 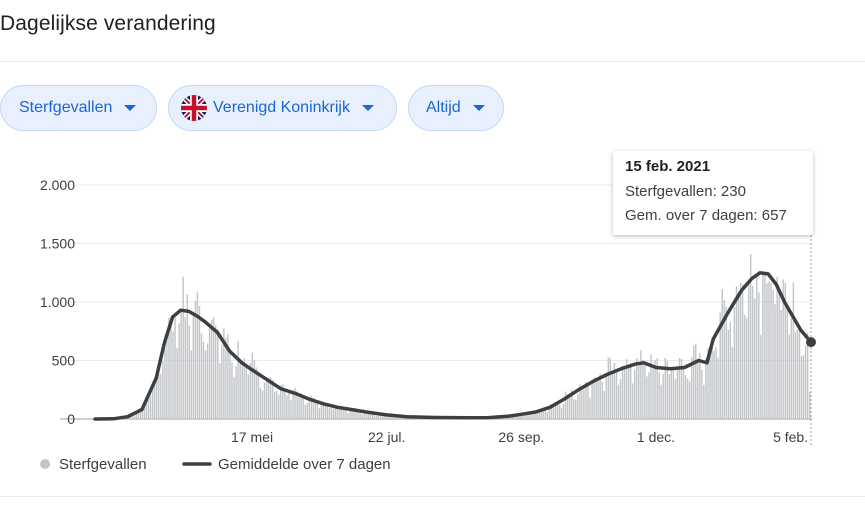 What do you see at coordinates (432, 496) in the screenshot?
I see `bottom-divider` at bounding box center [432, 496].